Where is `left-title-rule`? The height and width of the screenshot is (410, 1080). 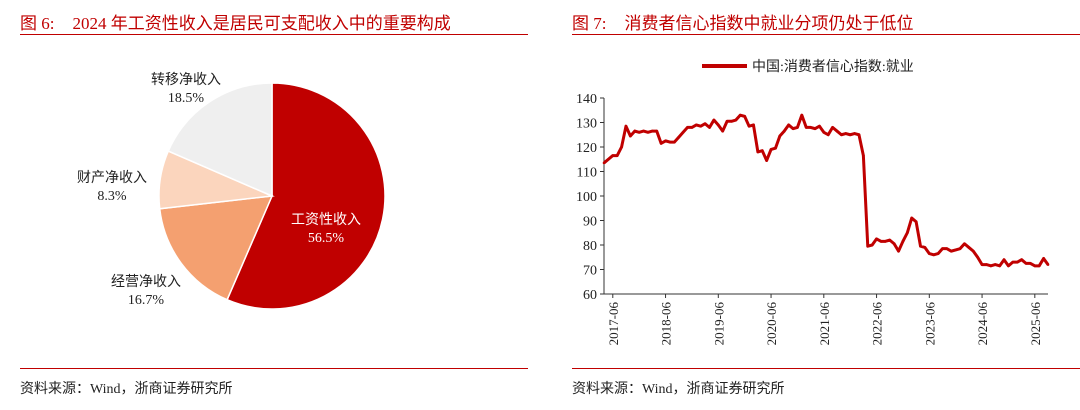
left-title-rule is located at coordinates (274, 34).